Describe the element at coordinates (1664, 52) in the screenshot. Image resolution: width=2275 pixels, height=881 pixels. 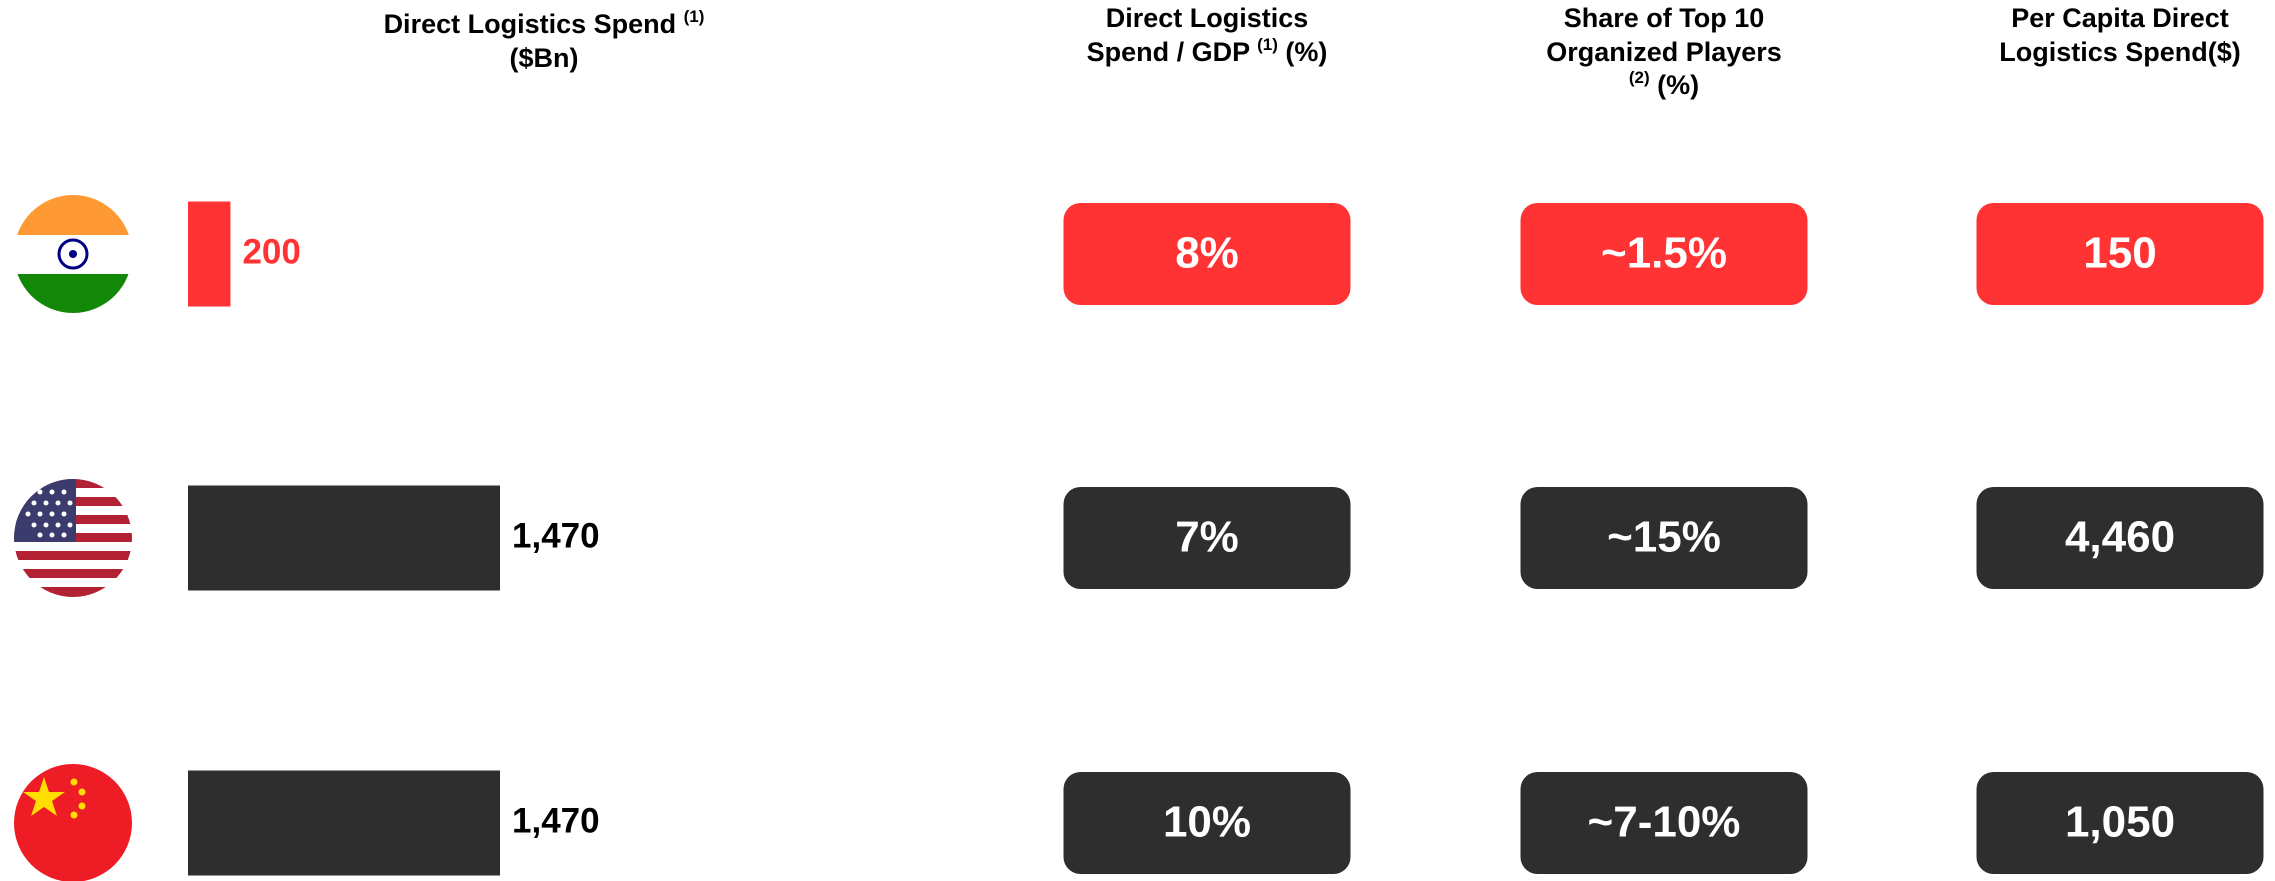
I see `column-header: Organized Players` at that location.